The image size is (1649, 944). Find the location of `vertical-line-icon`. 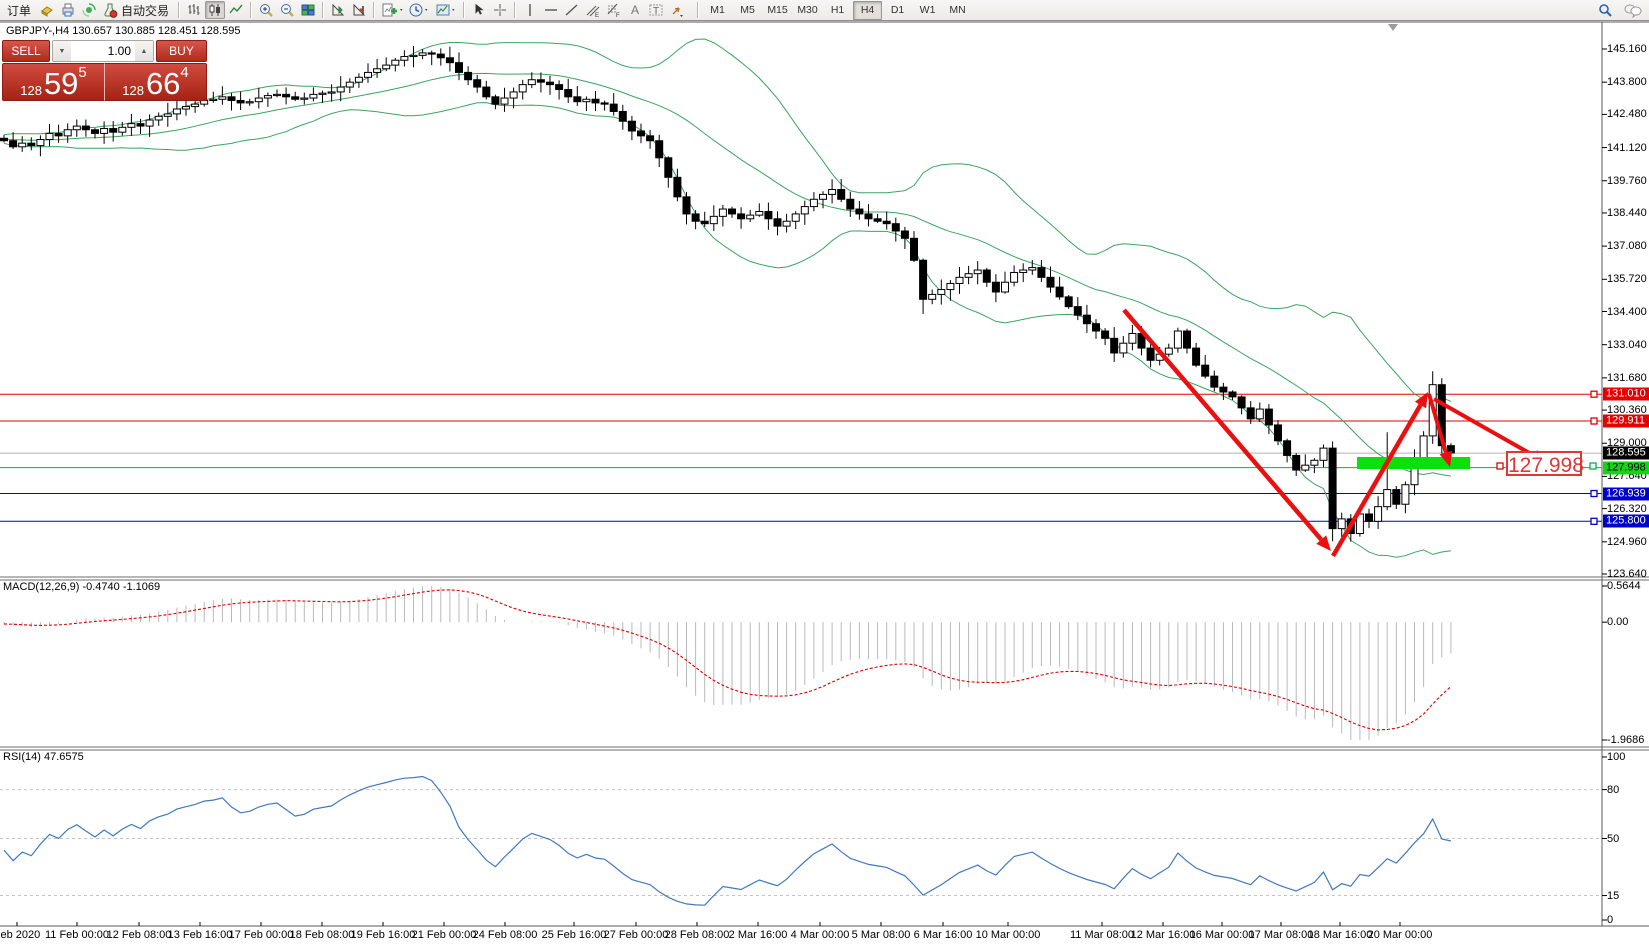

vertical-line-icon is located at coordinates (530, 10).